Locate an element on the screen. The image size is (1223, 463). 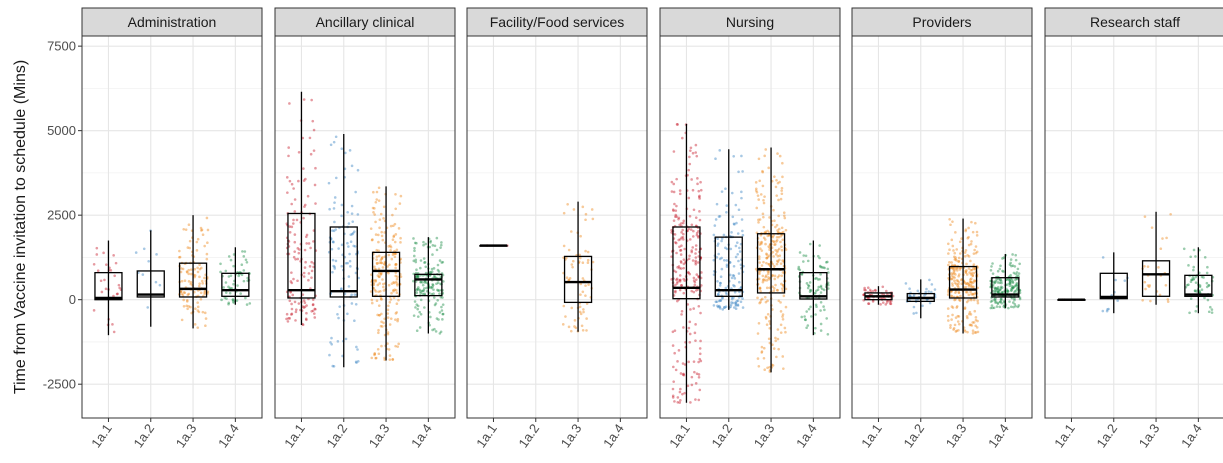
panel-border is located at coordinates (750, 227).